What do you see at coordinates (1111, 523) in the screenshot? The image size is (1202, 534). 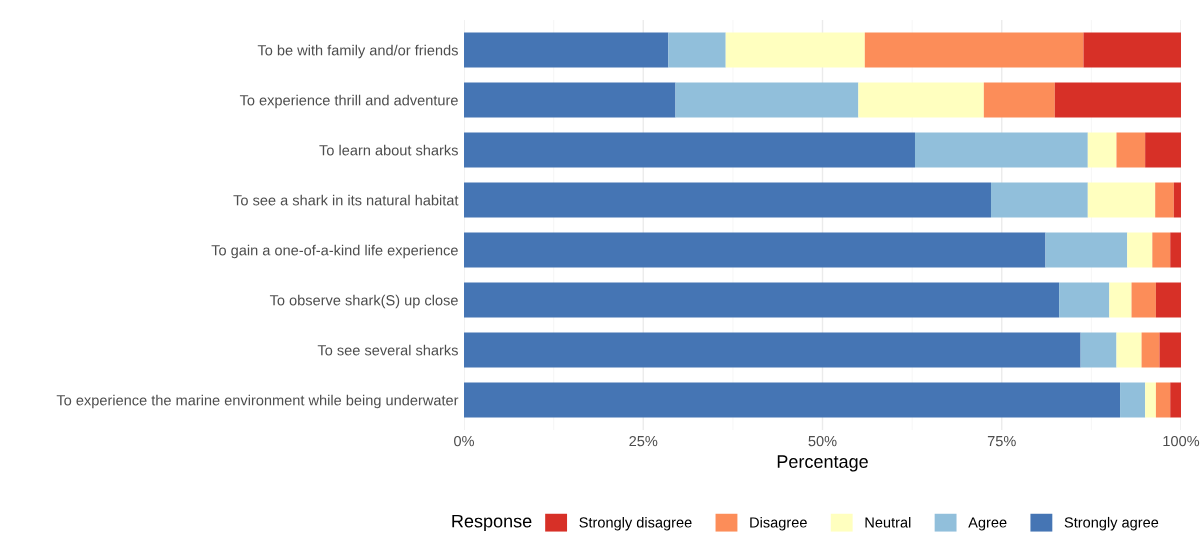 I see `legend-label: Strongly agree` at bounding box center [1111, 523].